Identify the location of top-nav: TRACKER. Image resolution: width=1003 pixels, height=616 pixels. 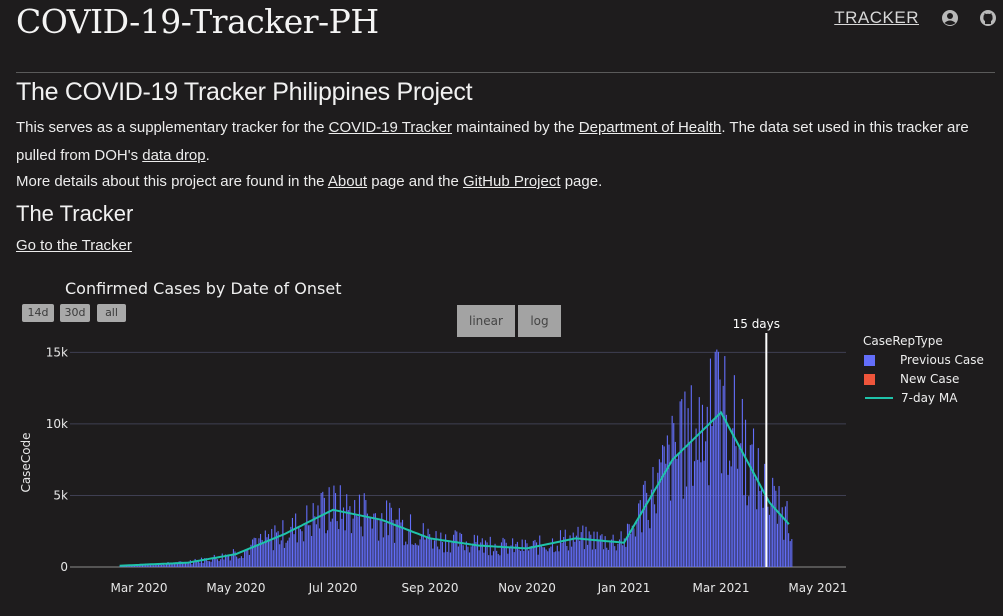
(918, 18).